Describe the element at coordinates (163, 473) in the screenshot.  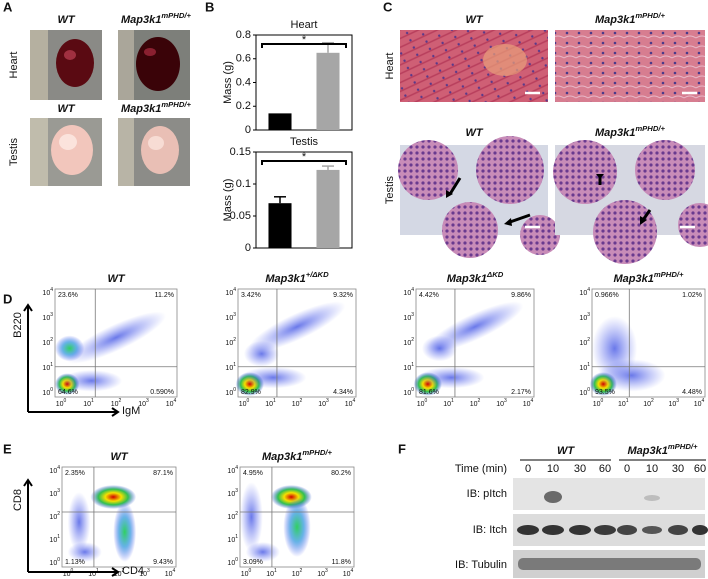
I see `quadrant-percent: 87.1%` at that location.